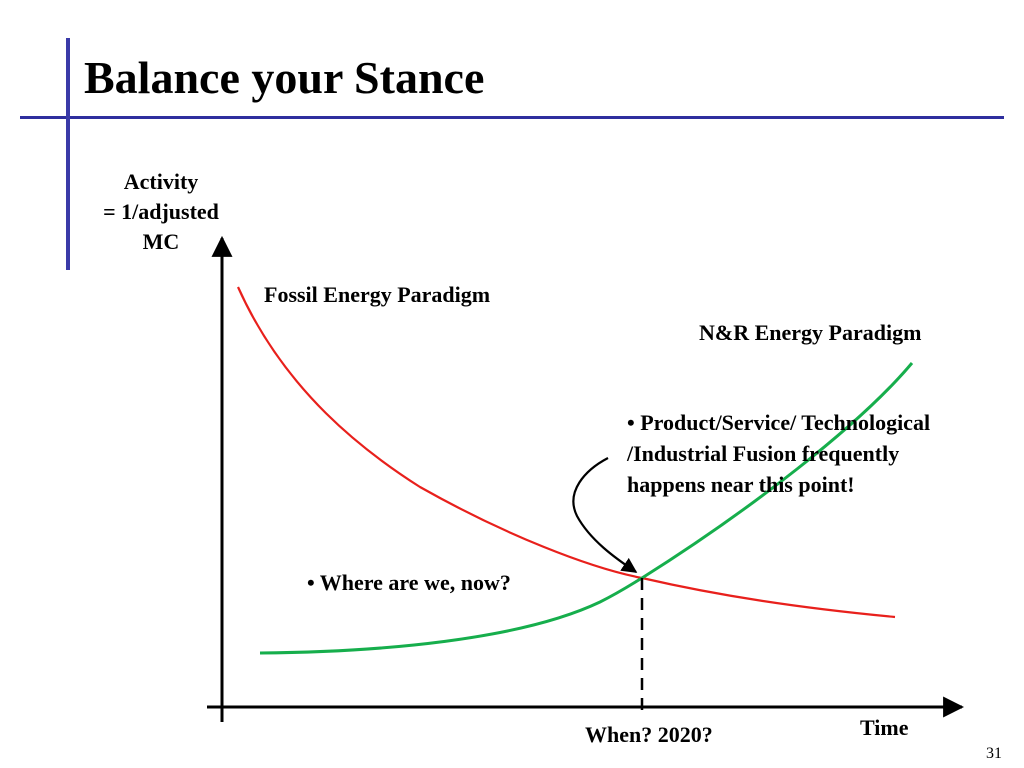 This screenshot has width=1024, height=768. Describe the element at coordinates (68, 154) in the screenshot. I see `left-accent-bar` at that location.